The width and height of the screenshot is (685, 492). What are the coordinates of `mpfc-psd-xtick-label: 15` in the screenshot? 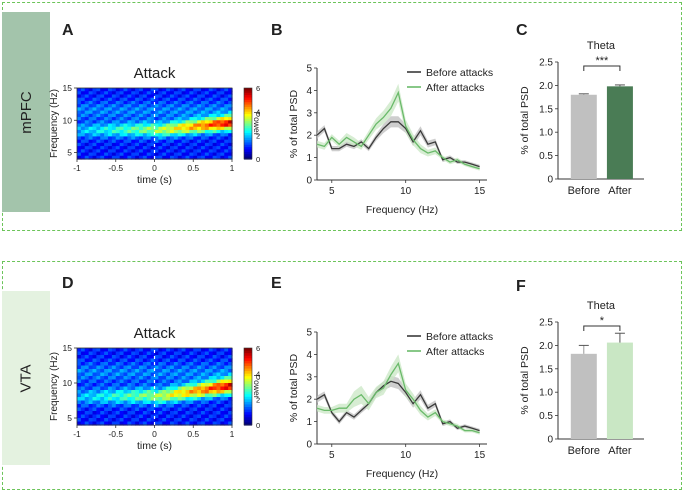 It's located at (480, 191).